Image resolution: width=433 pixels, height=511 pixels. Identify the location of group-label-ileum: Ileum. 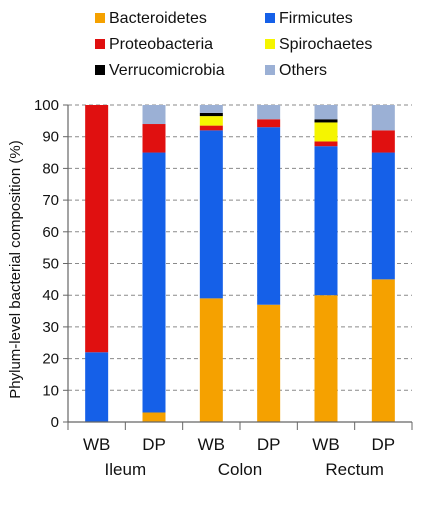
(126, 469).